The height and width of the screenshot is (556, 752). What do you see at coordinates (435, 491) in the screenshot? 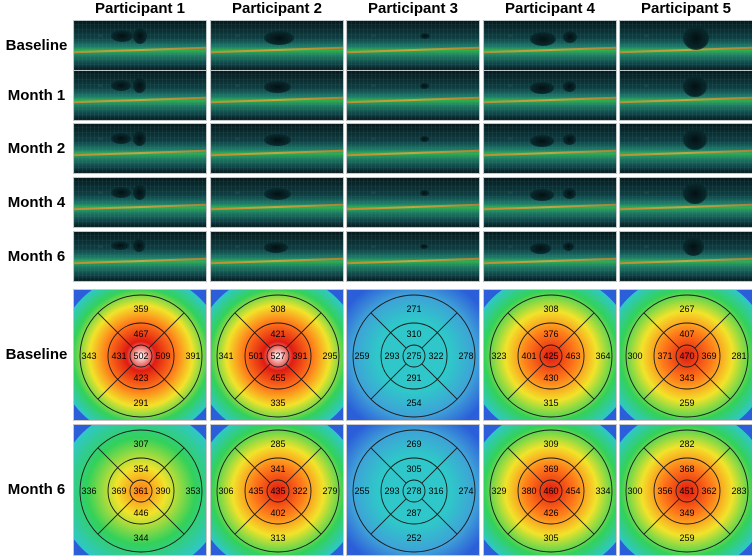
I see `inner-nasal-value: 316` at bounding box center [435, 491].